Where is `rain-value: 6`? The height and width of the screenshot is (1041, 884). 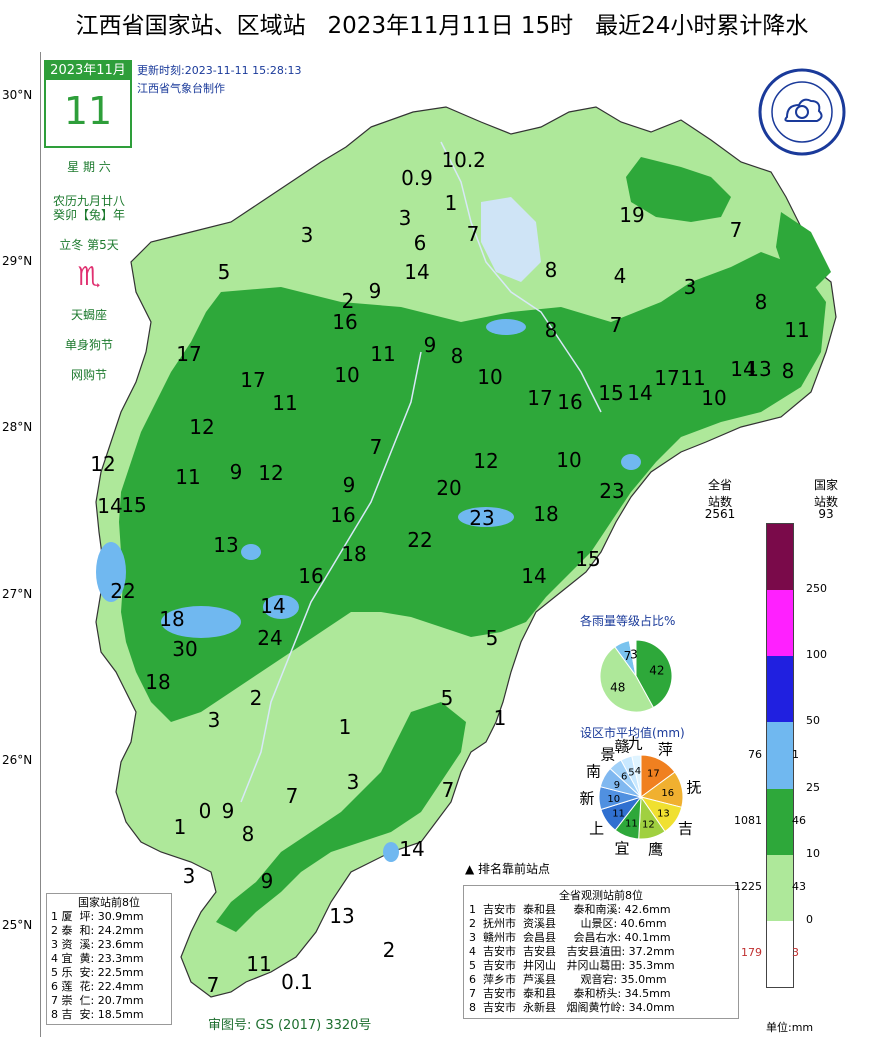 rain-value: 6 is located at coordinates (420, 243).